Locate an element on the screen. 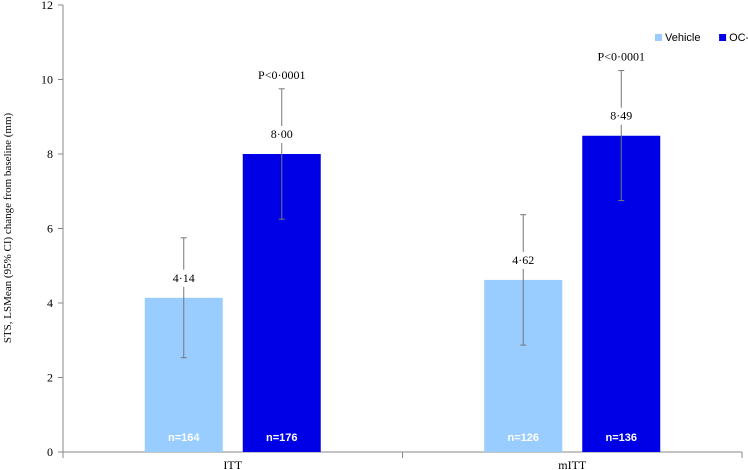  y-tick-label: 10 is located at coordinates (47, 80).